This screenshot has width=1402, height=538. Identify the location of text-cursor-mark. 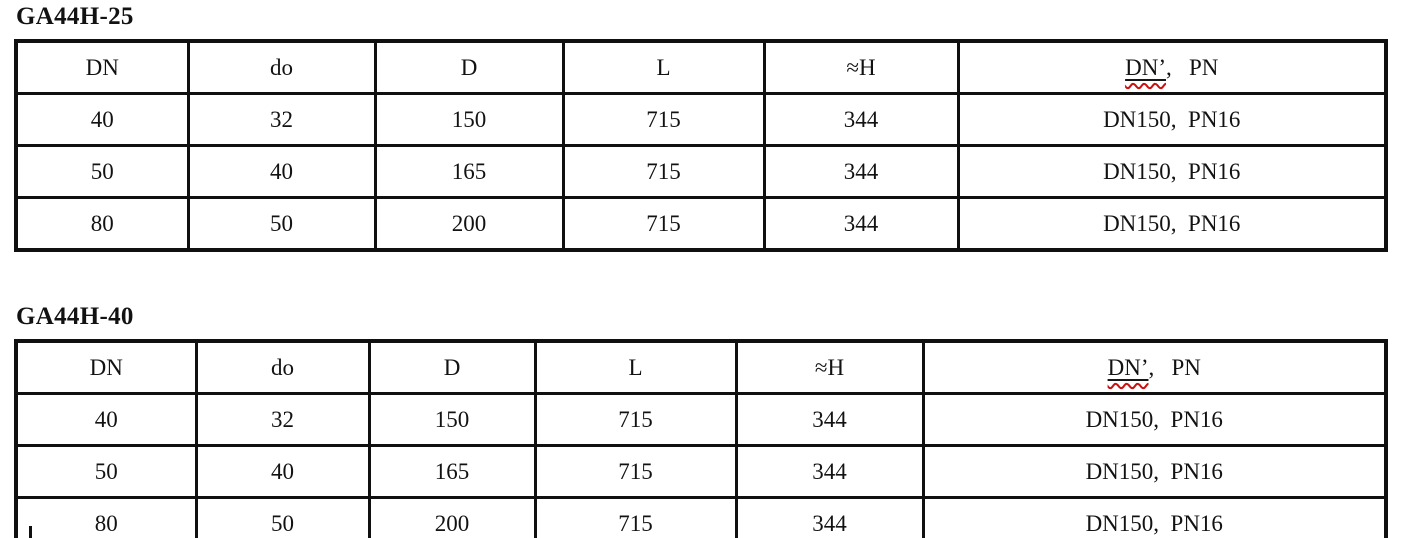
(30, 532).